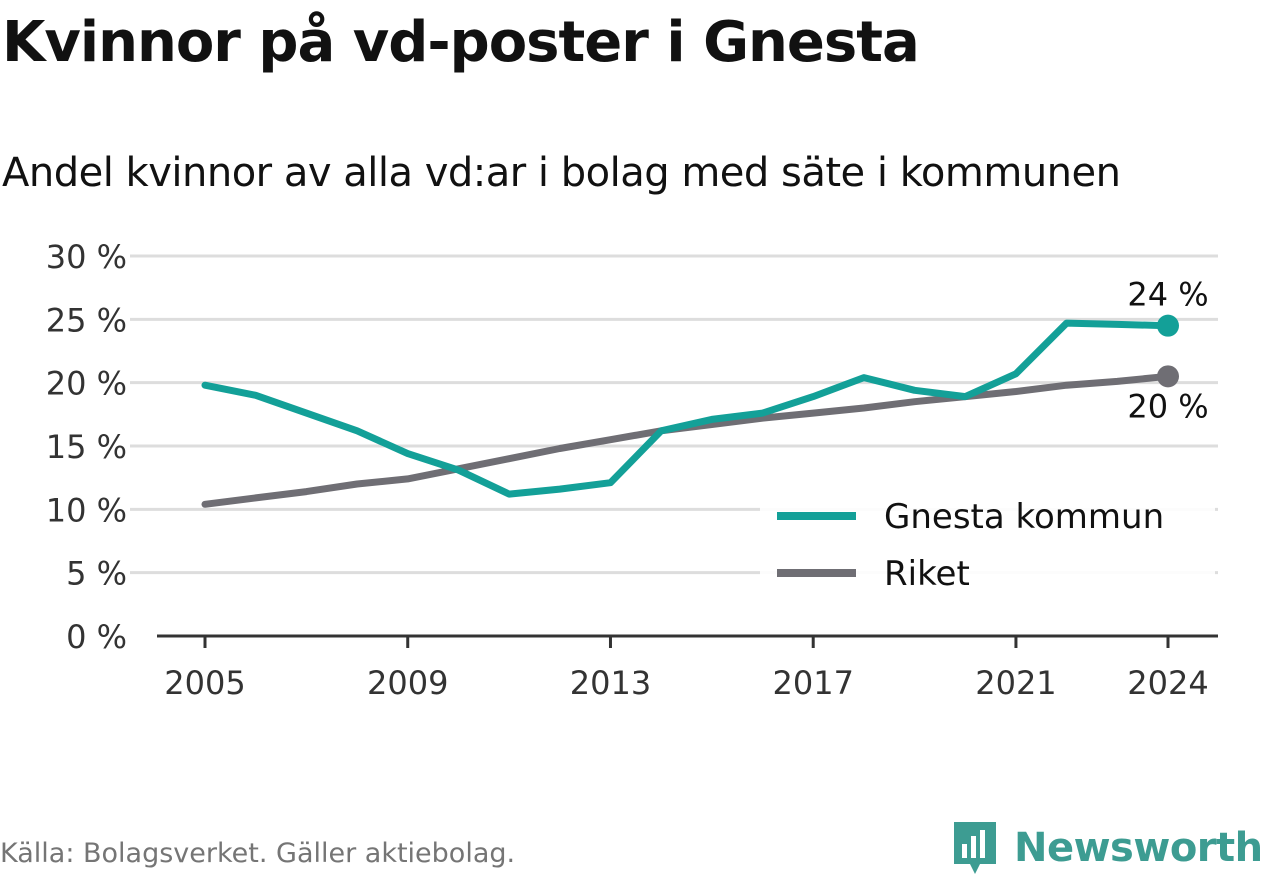 The image size is (1262, 879). I want to click on y-axis-ticks: 0 % 5 % 10 % 15 % 20 % 25 % 30 %, so click(86, 447).